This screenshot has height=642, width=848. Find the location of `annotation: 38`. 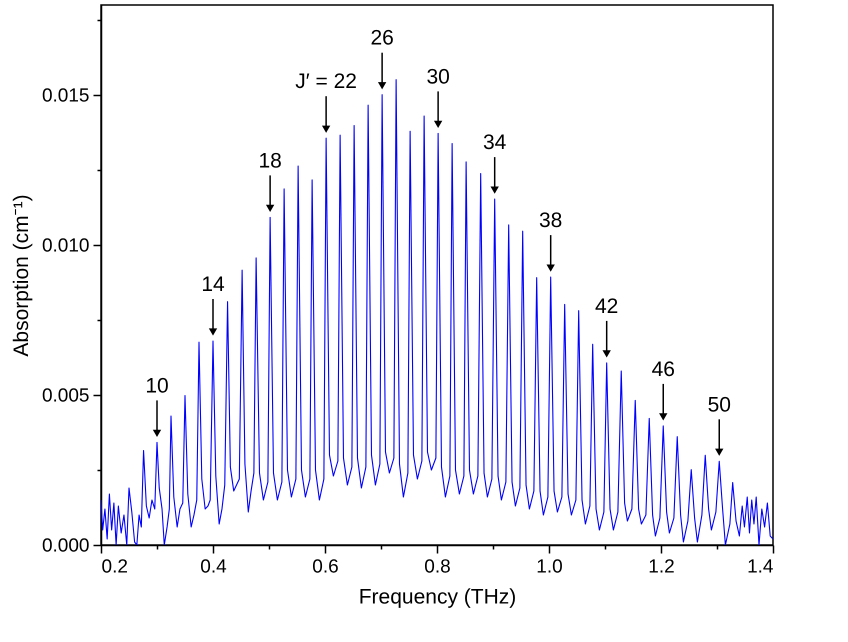

annotation: 38 is located at coordinates (550, 220).